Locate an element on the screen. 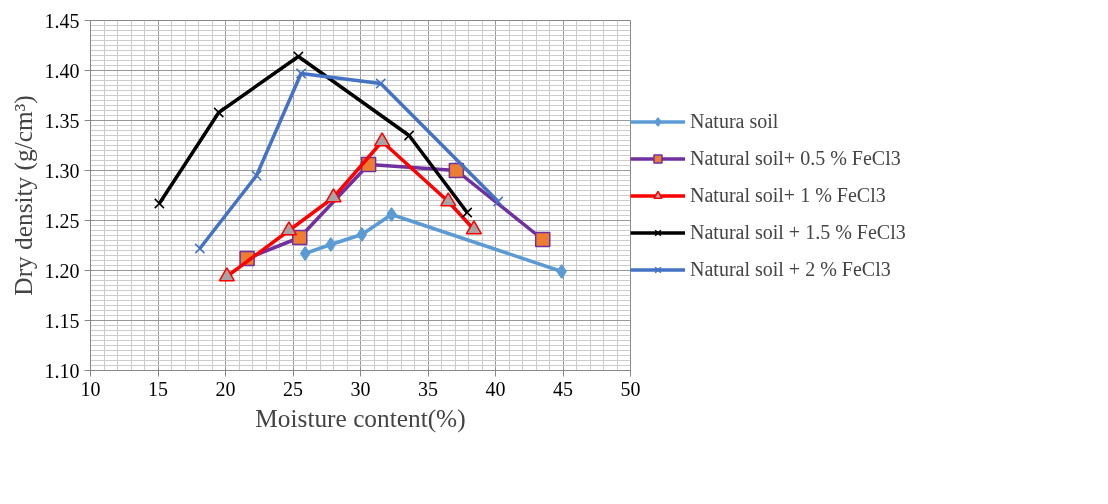  y-tick-label: 1.30 is located at coordinates (62, 170).